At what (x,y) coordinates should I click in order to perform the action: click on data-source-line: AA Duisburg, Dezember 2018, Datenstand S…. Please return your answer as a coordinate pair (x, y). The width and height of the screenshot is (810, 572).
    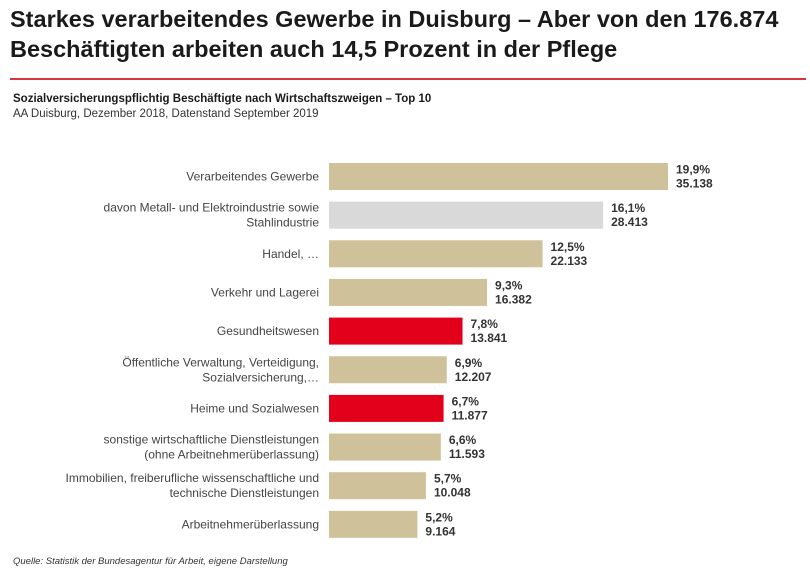
    Looking at the image, I should click on (166, 114).